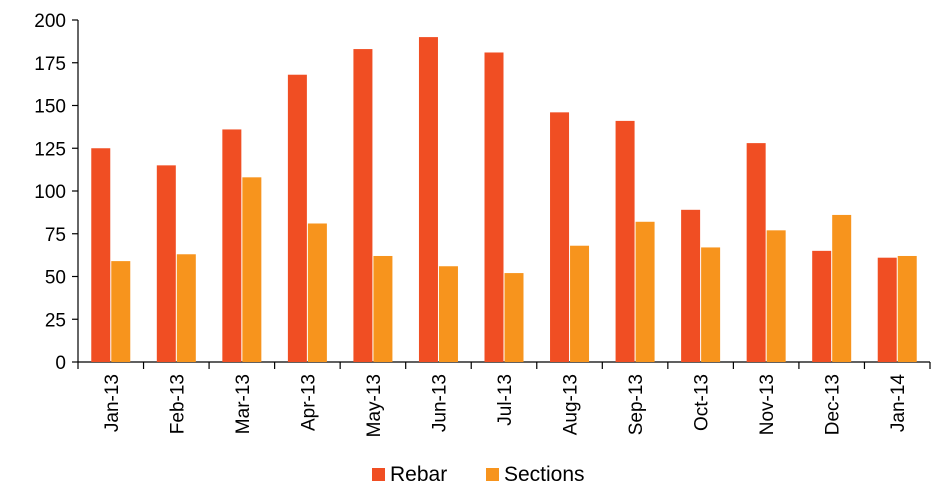  What do you see at coordinates (55, 278) in the screenshot?
I see `y-tick-label: 50` at bounding box center [55, 278].